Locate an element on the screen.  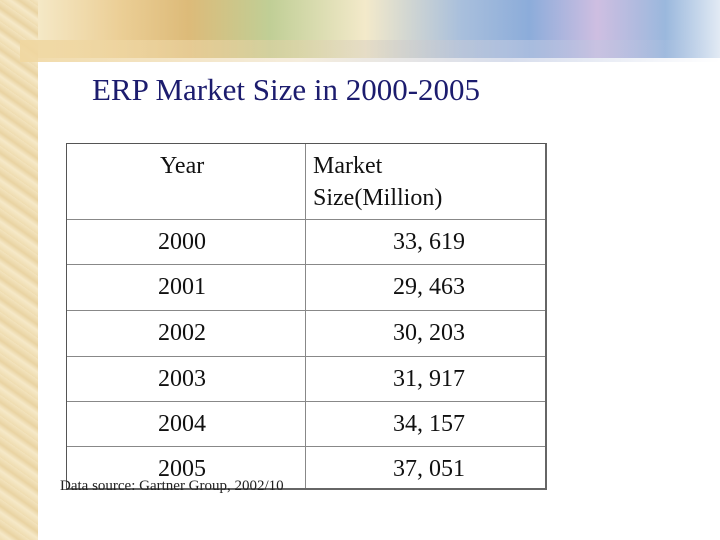
value-cell: 33, 619 is located at coordinates (429, 242).